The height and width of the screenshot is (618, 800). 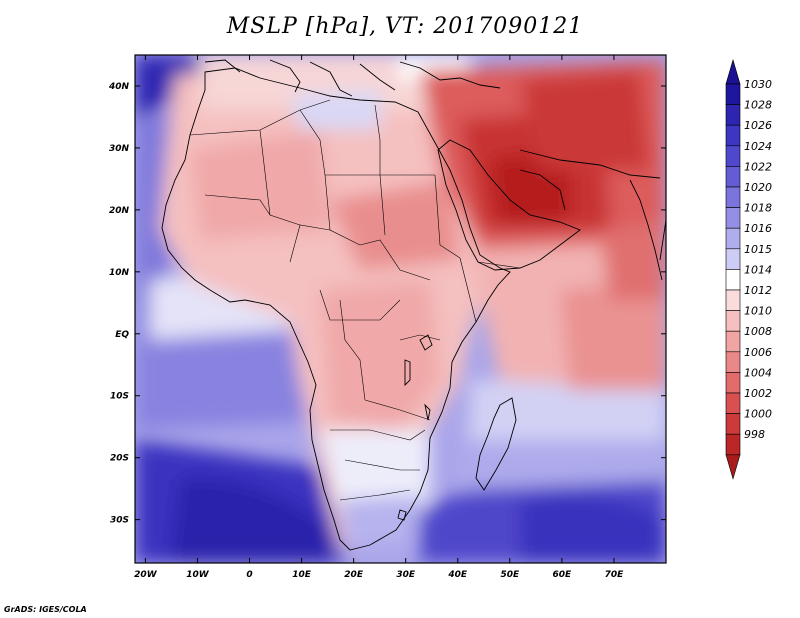 I want to click on lon-tick-label: 20W, so click(x=146, y=575).